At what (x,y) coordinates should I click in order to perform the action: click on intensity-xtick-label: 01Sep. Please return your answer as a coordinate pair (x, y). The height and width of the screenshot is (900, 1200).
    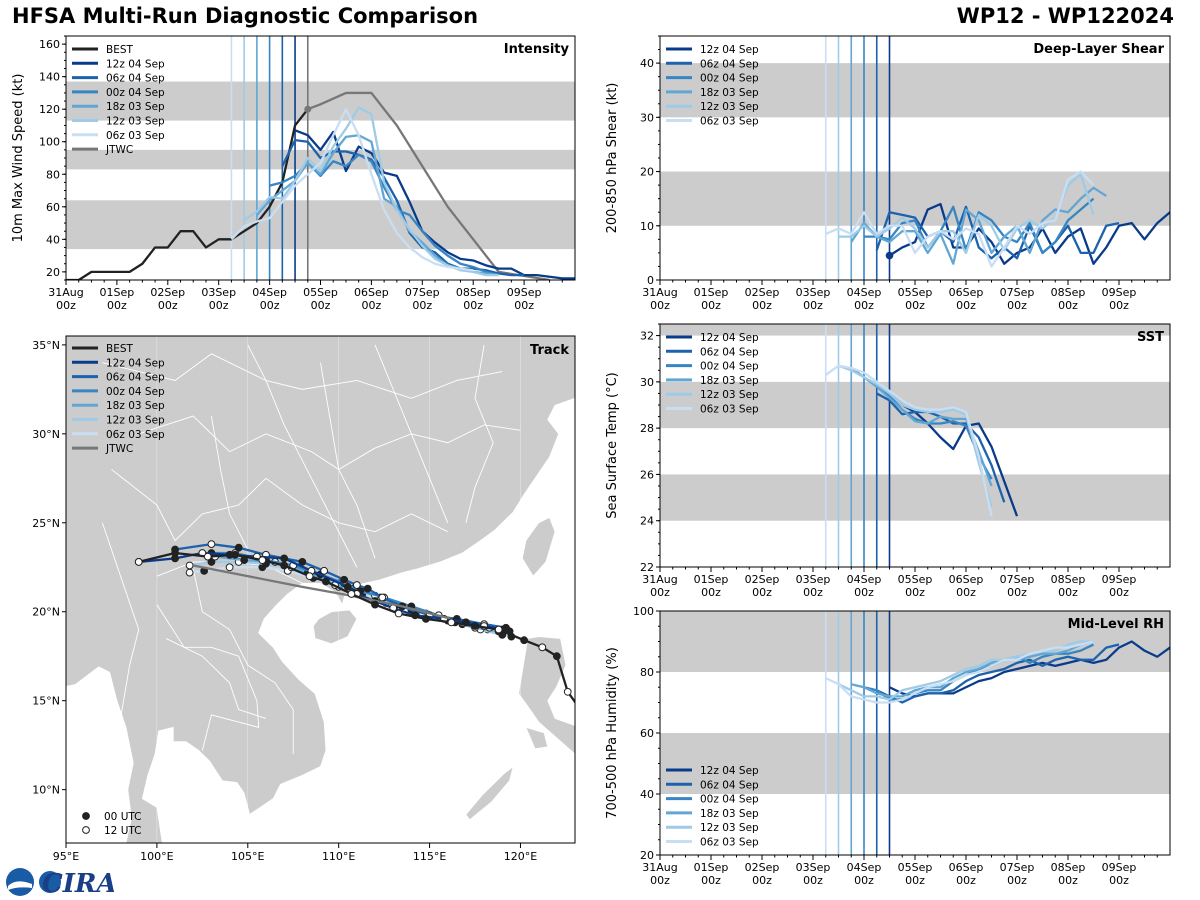
    Looking at the image, I should click on (117, 292).